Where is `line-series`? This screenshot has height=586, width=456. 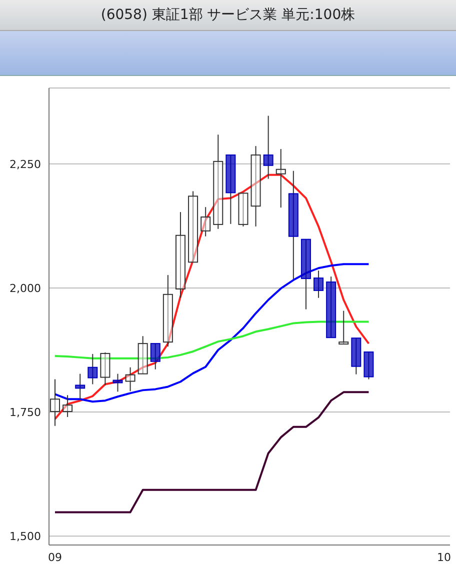 line-series is located at coordinates (212, 452).